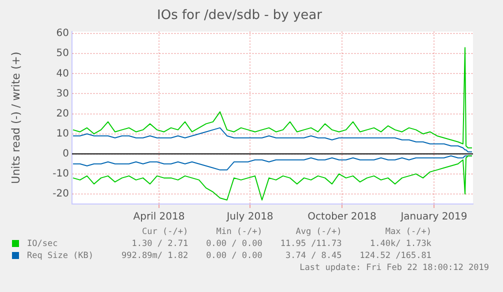  What do you see at coordinates (342, 217) in the screenshot?
I see `x-tick-label: October 2018` at bounding box center [342, 217].